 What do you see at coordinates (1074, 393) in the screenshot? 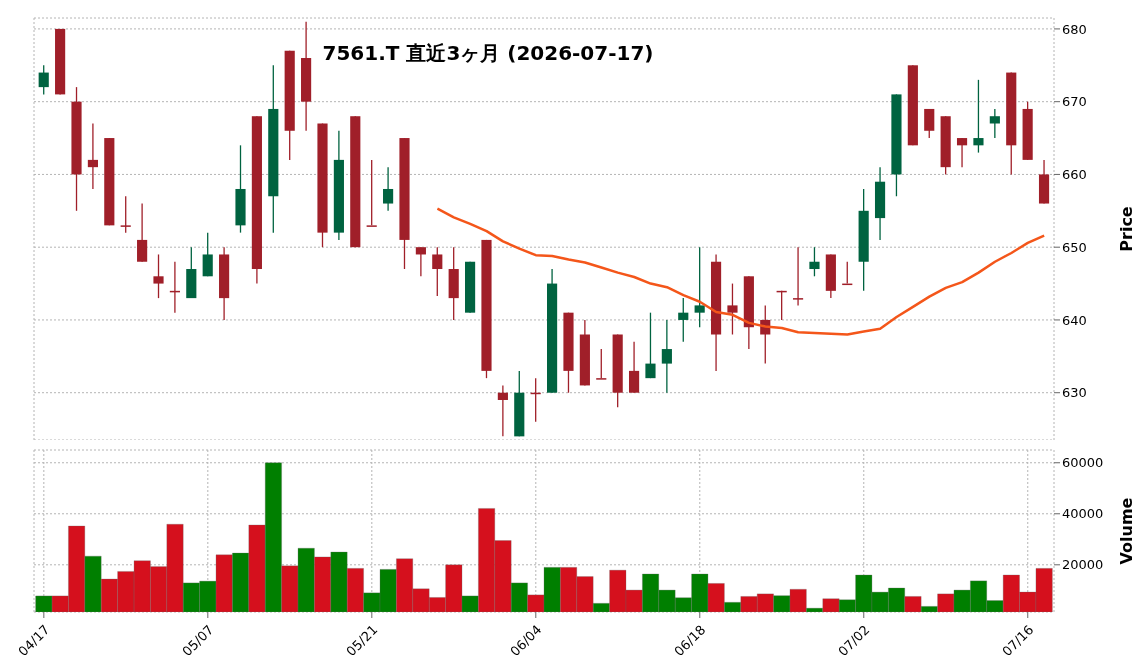
I see `y-tick-label: 630` at bounding box center [1074, 393].